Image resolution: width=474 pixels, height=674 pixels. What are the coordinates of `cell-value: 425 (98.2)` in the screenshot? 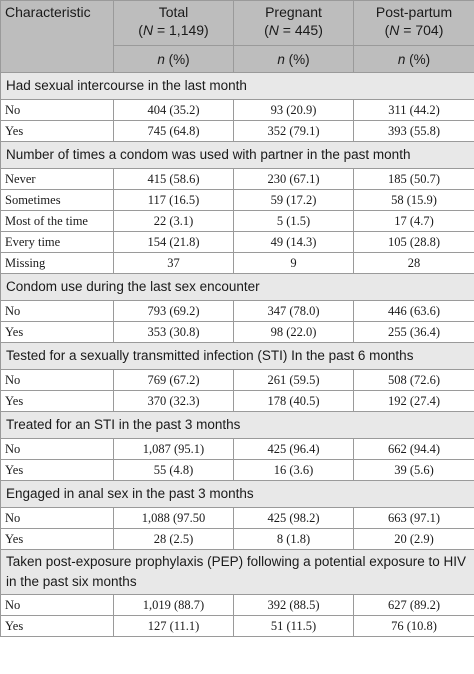 It's located at (293, 518).